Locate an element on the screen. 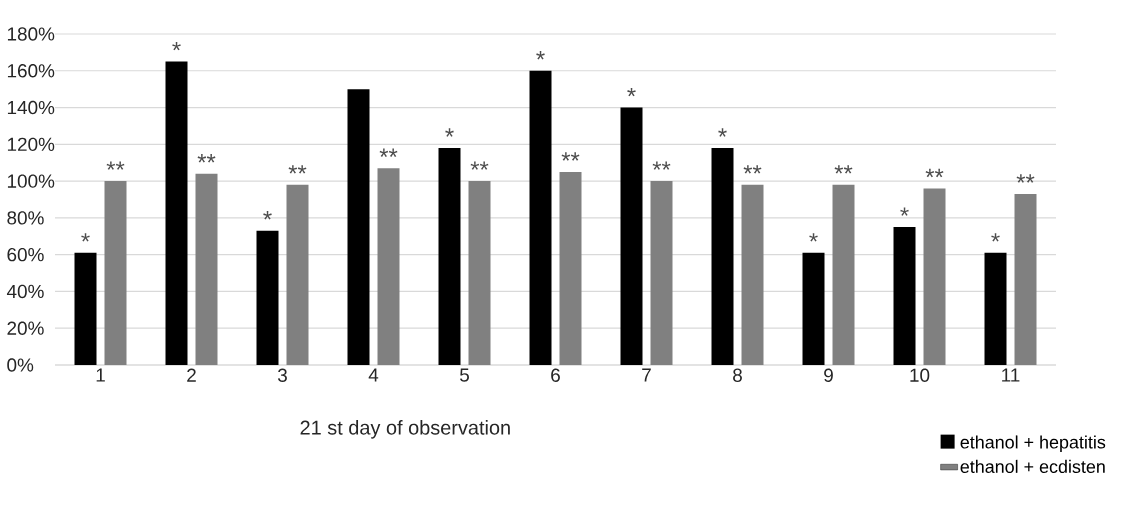 This screenshot has height=515, width=1139. y-tick-label: 20% is located at coordinates (25, 328).